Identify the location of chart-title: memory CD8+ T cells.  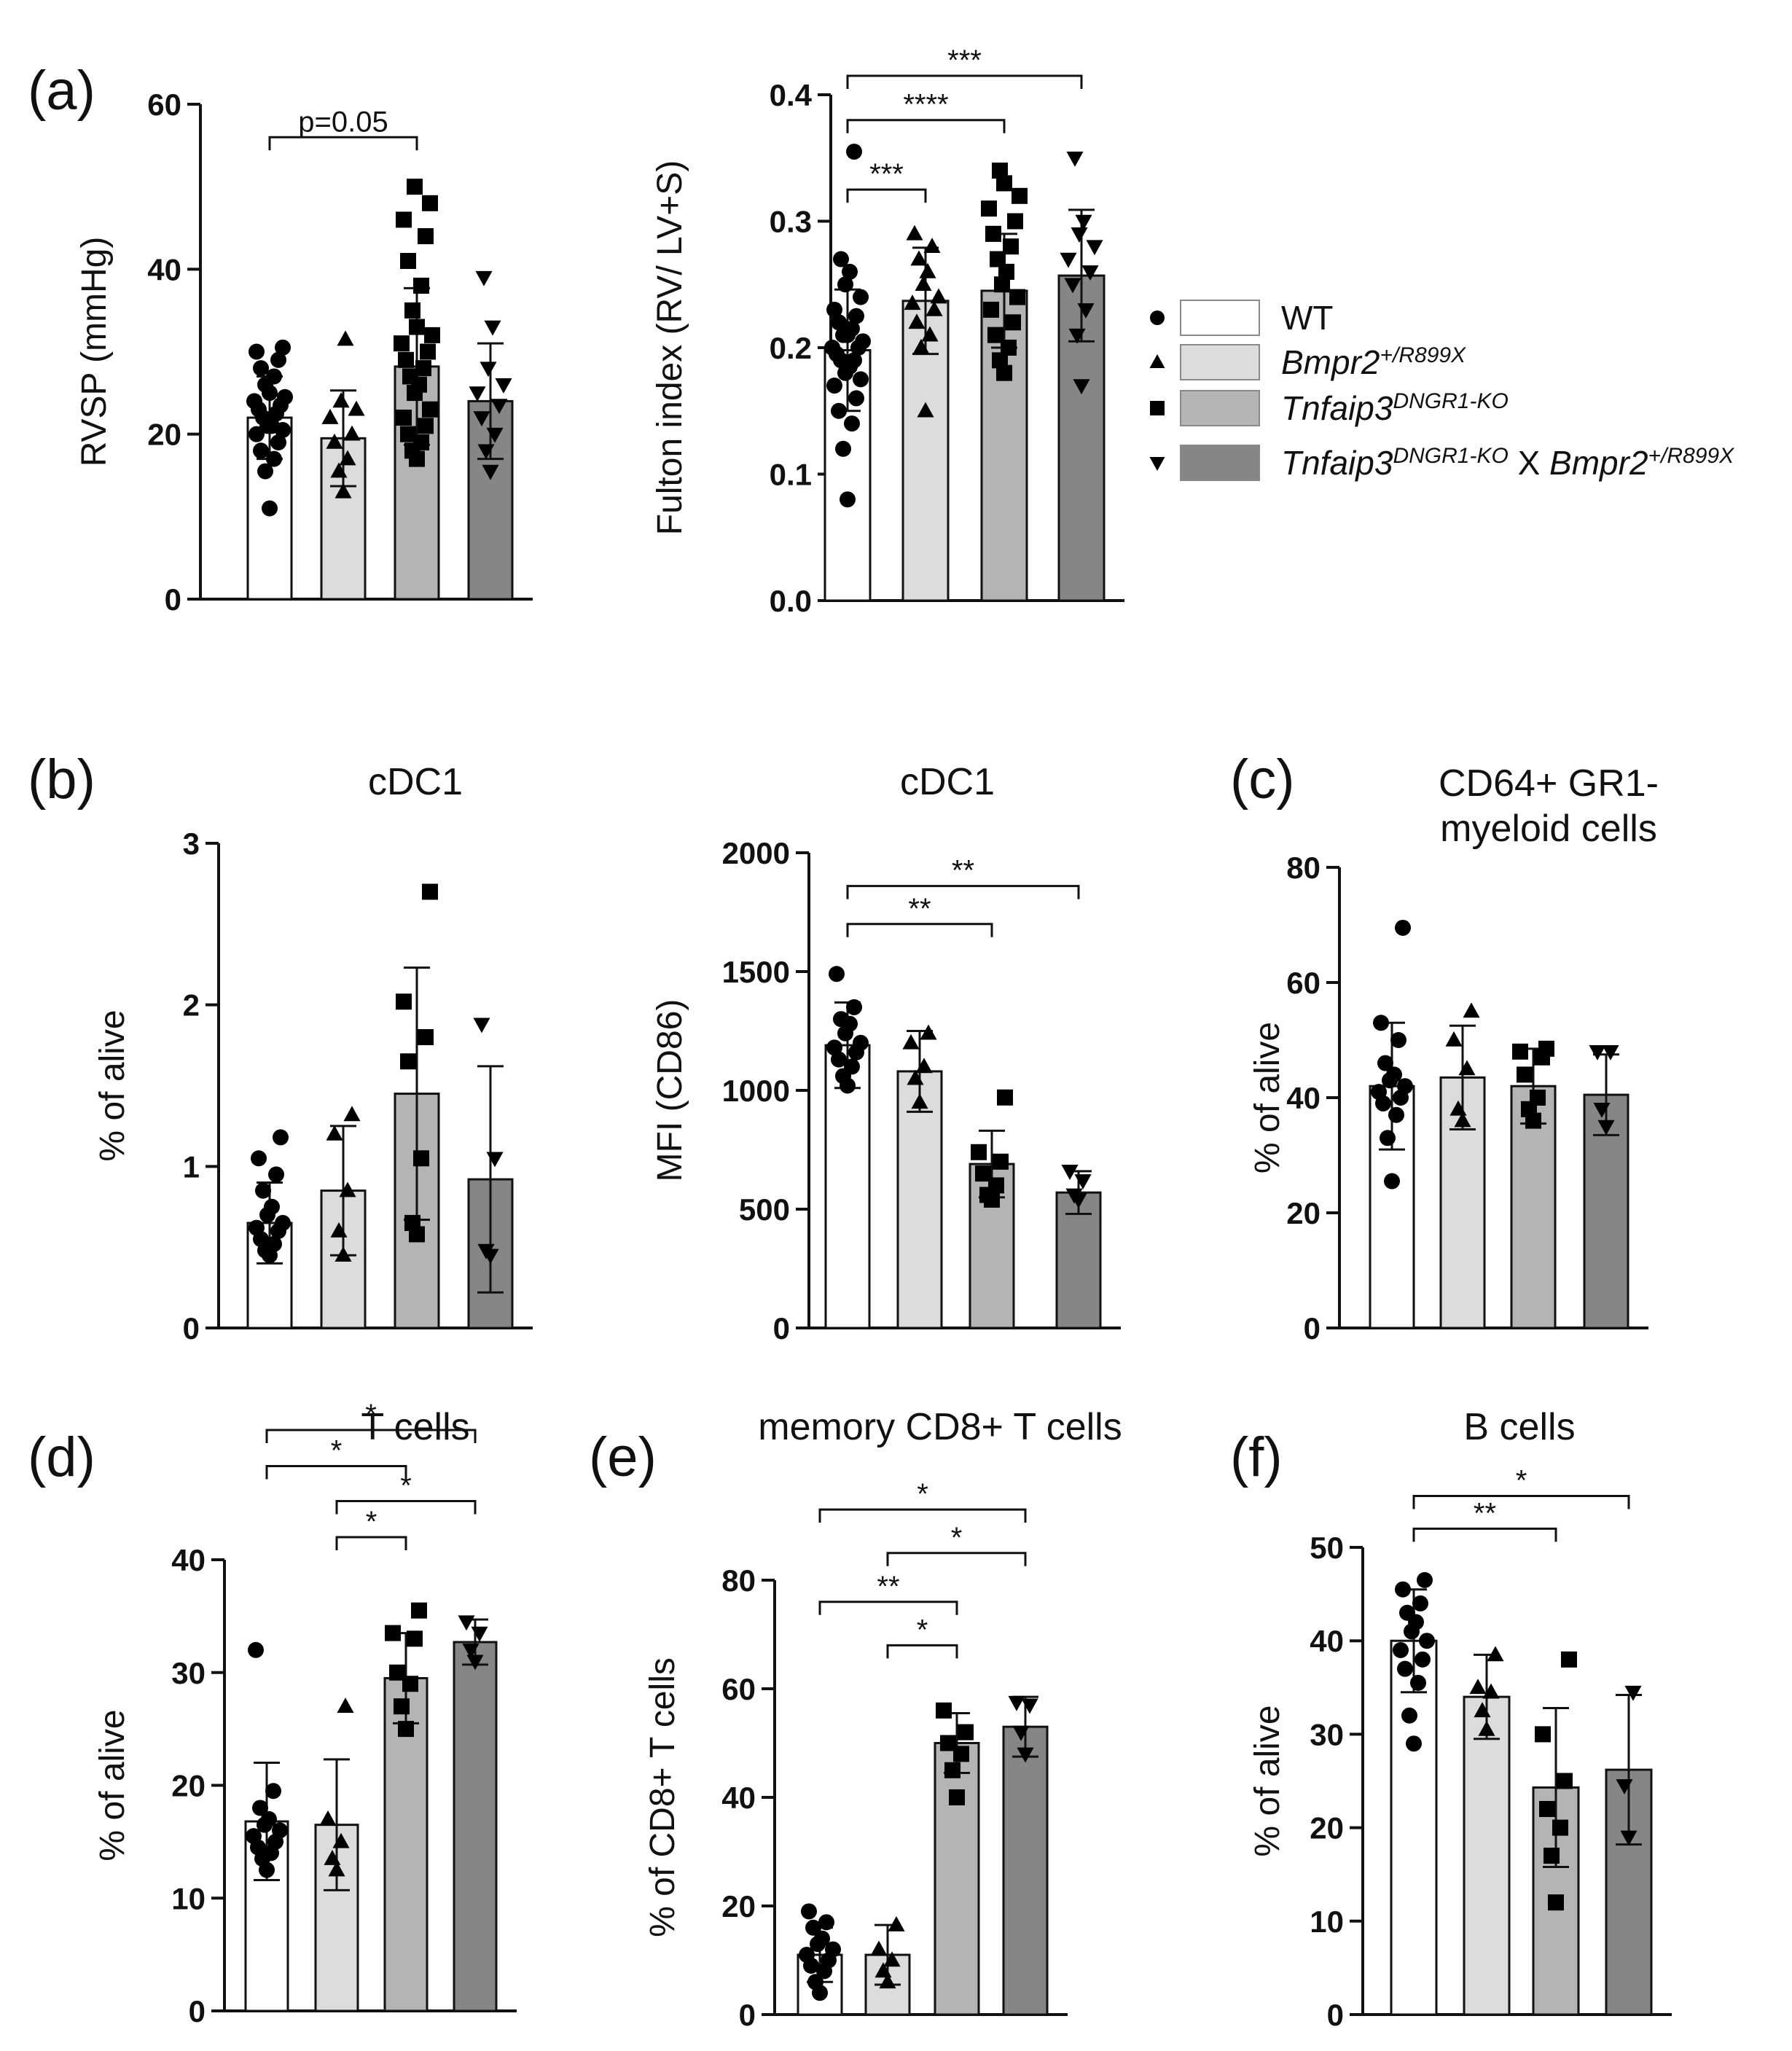
(940, 1427).